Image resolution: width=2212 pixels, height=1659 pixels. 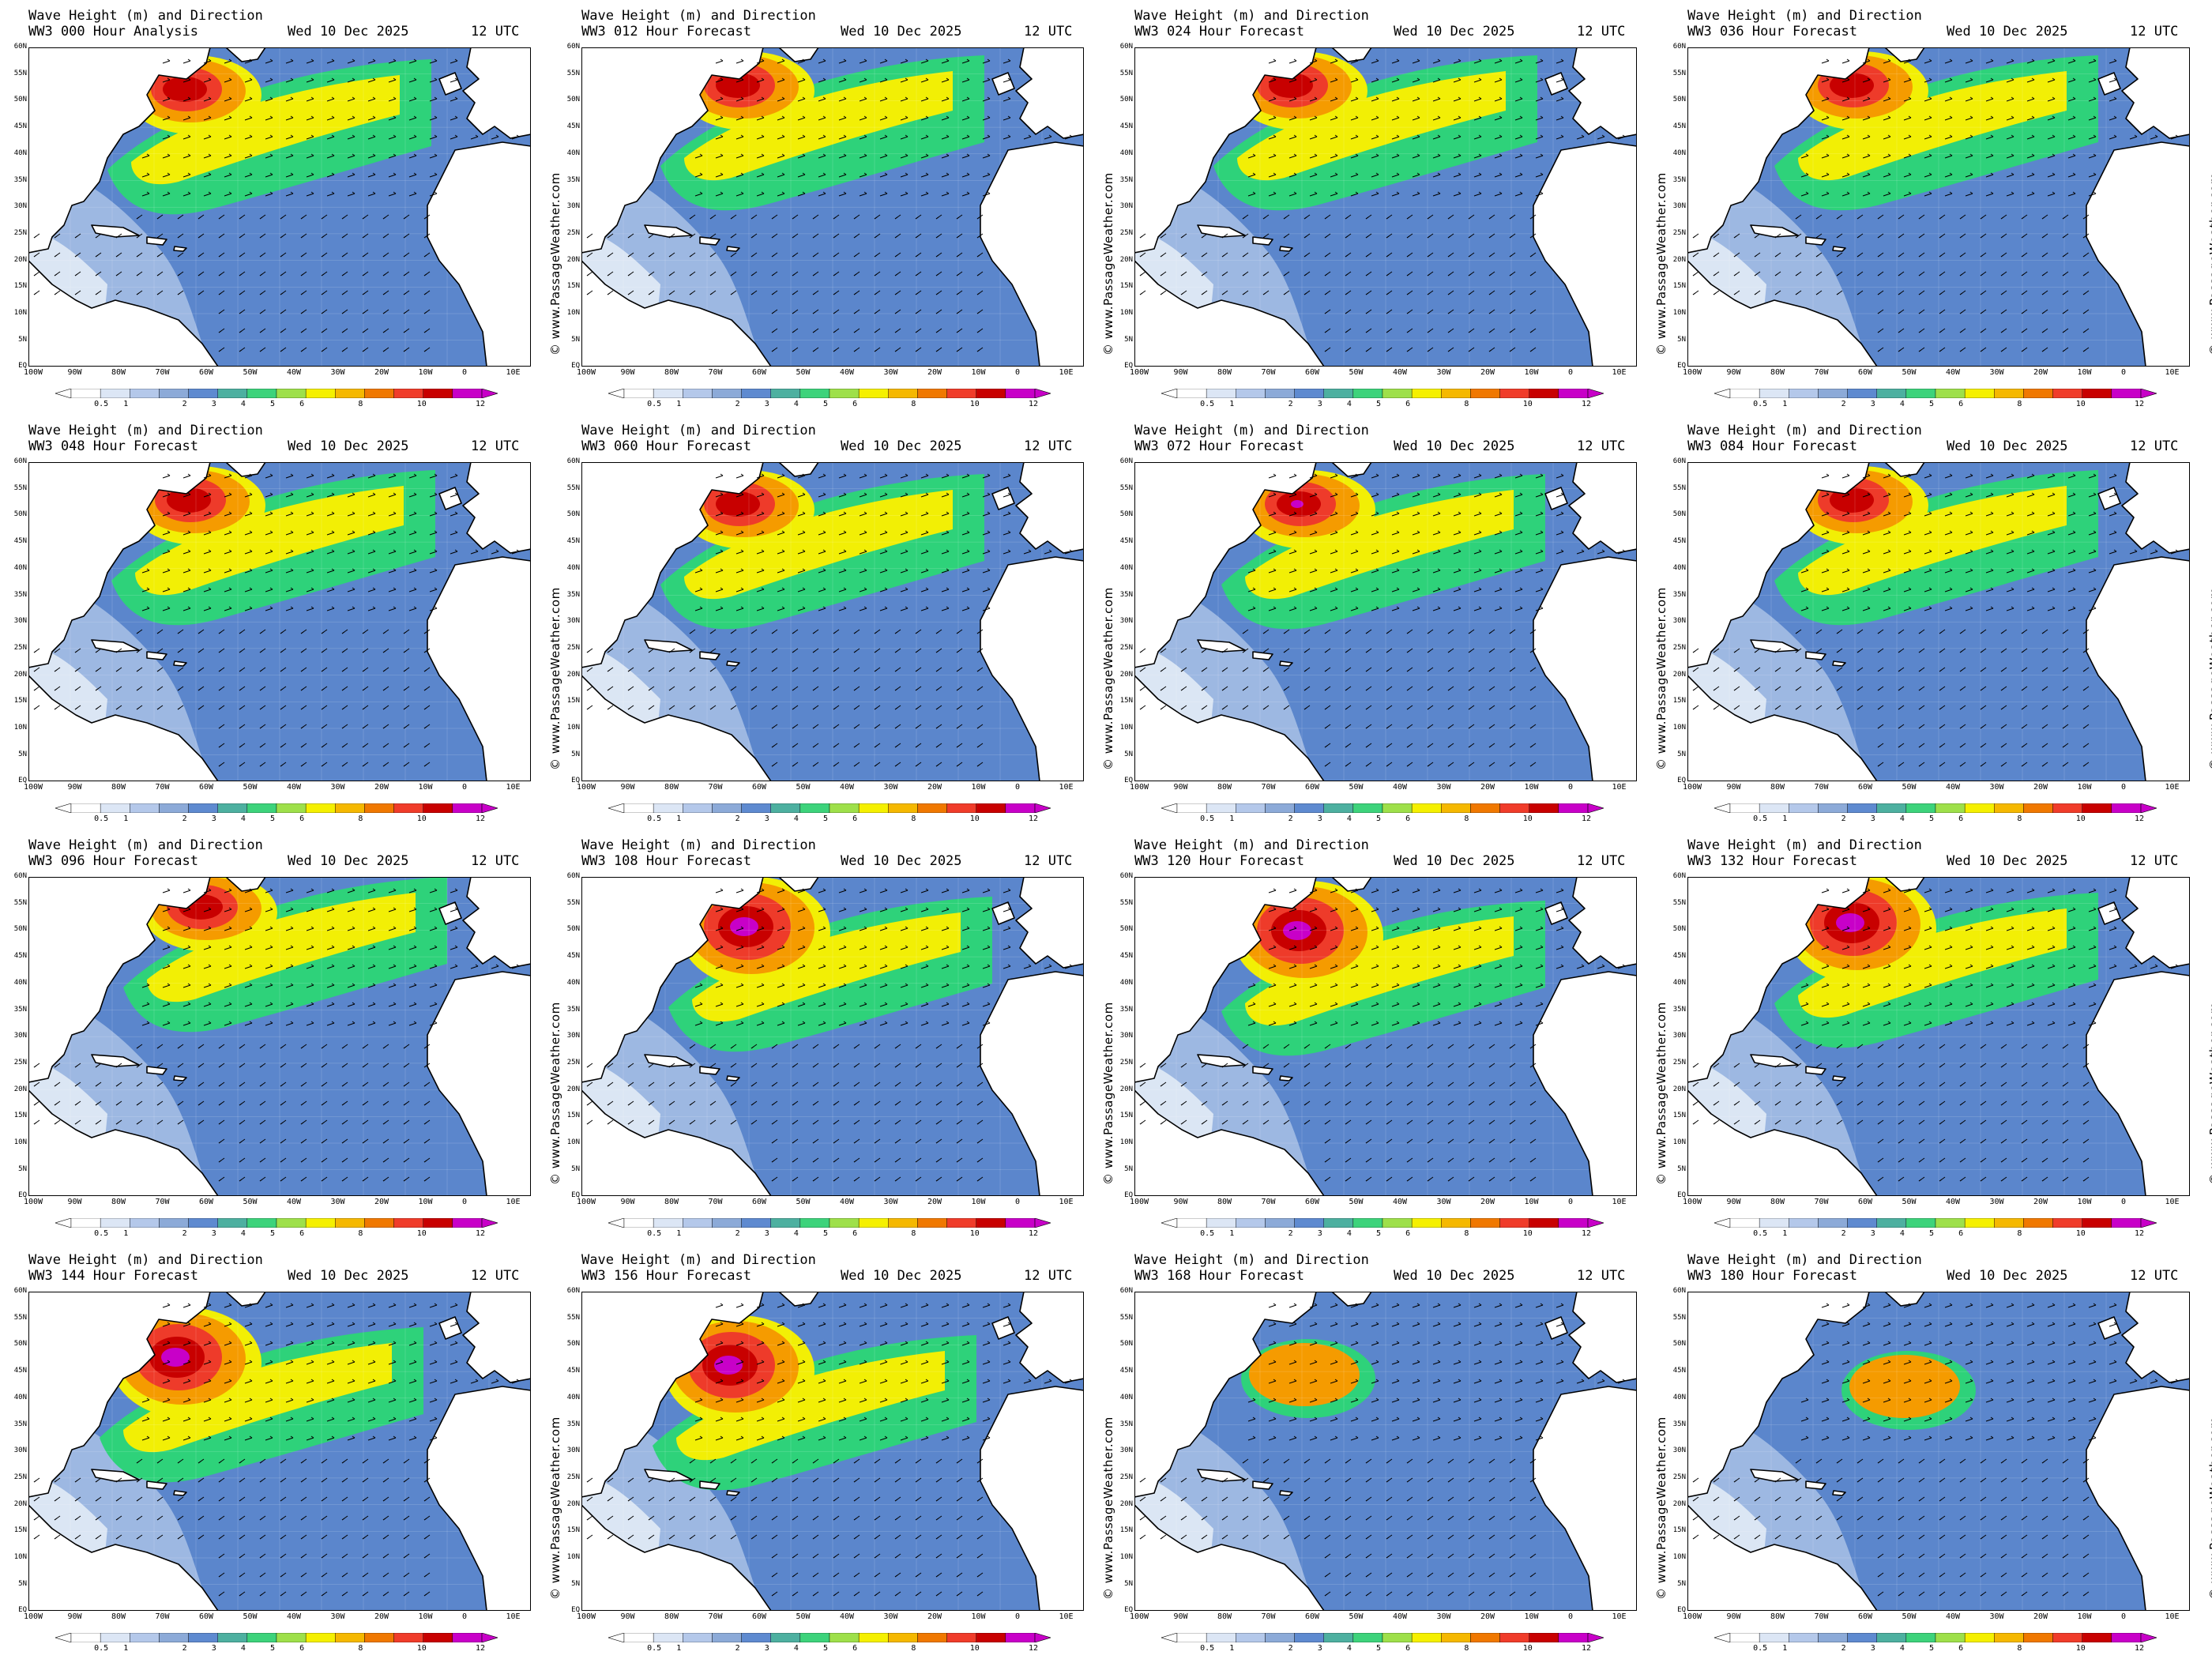 What do you see at coordinates (1408, 819) in the screenshot?
I see `colorbar-label: 6` at bounding box center [1408, 819].